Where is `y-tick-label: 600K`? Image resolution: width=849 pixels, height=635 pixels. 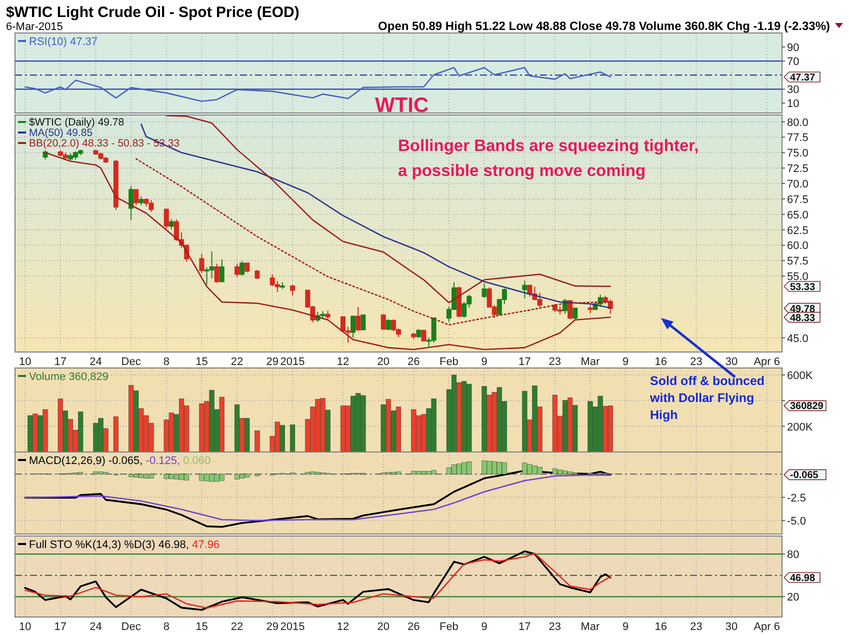
y-tick-label: 600K is located at coordinates (800, 376).